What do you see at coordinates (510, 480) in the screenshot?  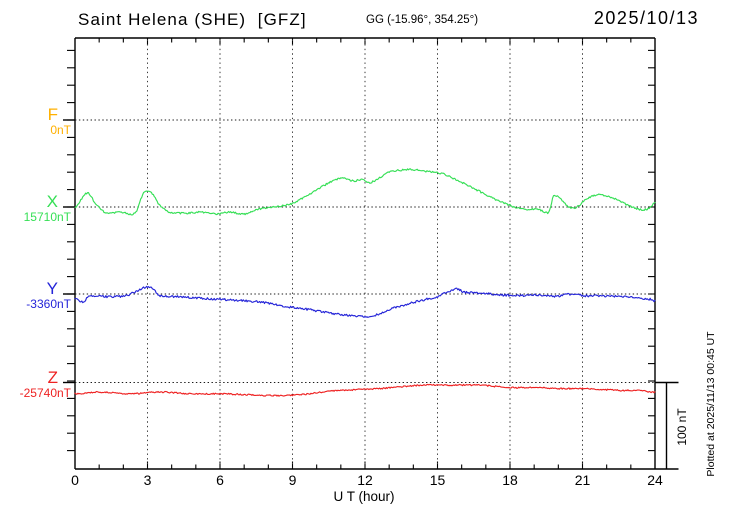 I see `x-tick-label-18: 18` at bounding box center [510, 480].